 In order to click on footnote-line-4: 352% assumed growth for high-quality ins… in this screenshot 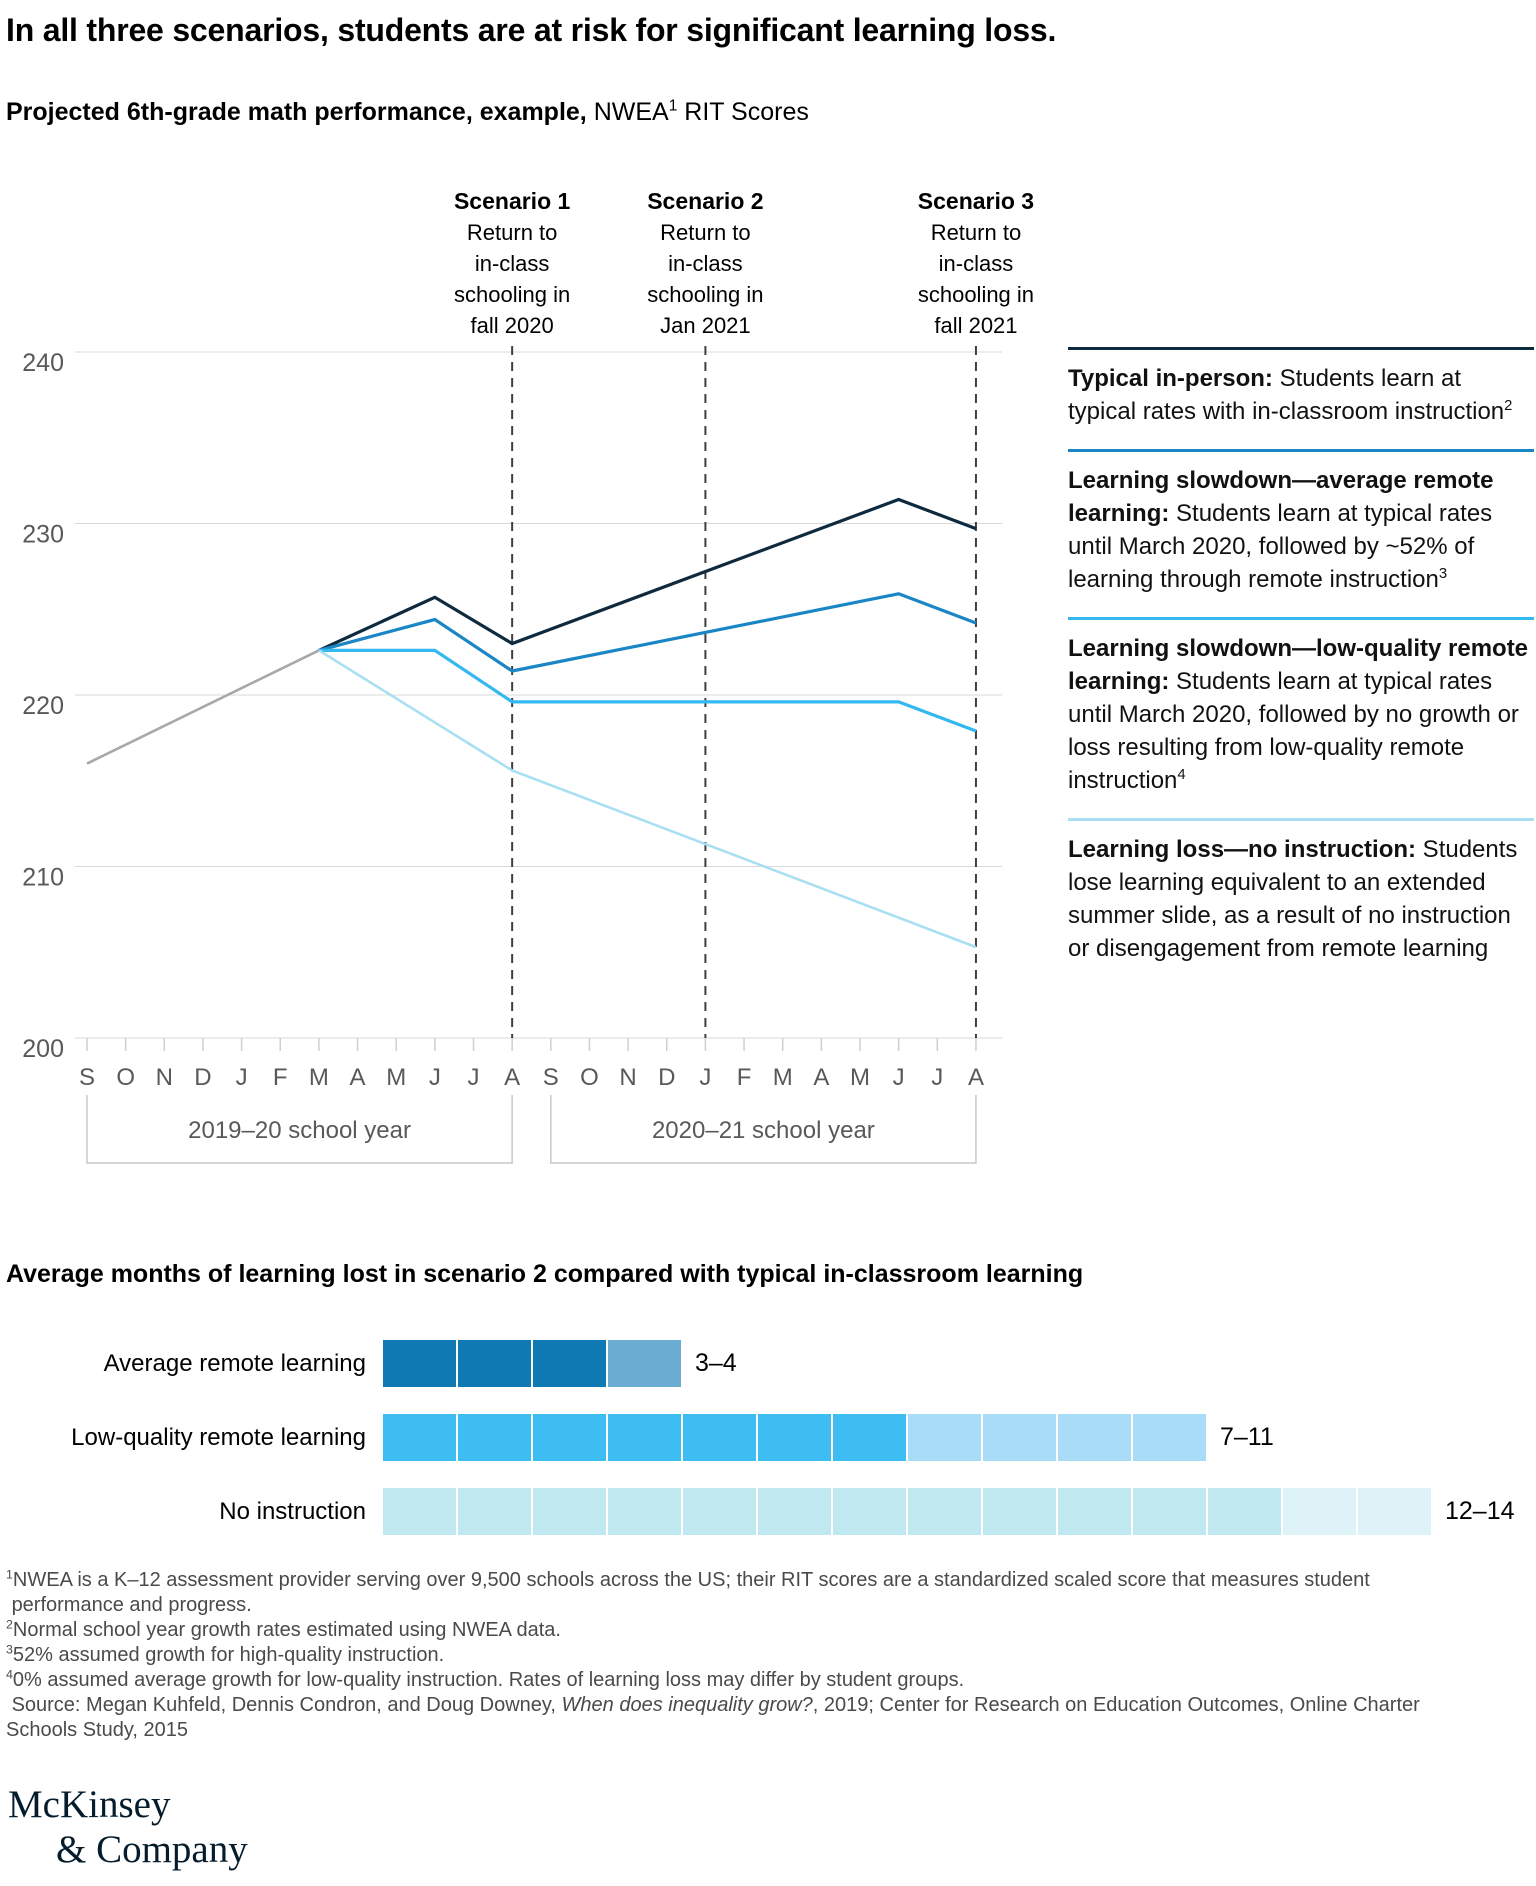, I will do `click(225, 1654)`.